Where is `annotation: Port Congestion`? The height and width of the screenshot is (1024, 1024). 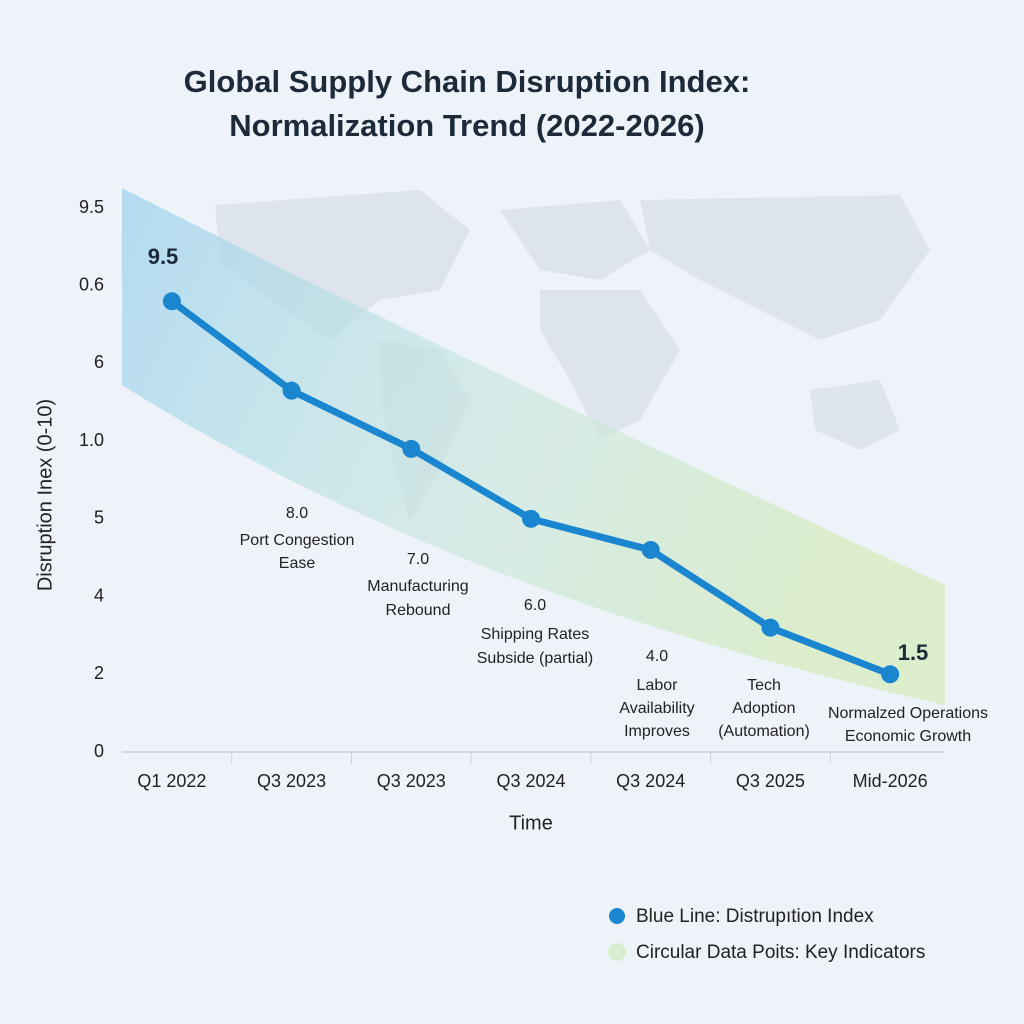 annotation: Port Congestion is located at coordinates (297, 540).